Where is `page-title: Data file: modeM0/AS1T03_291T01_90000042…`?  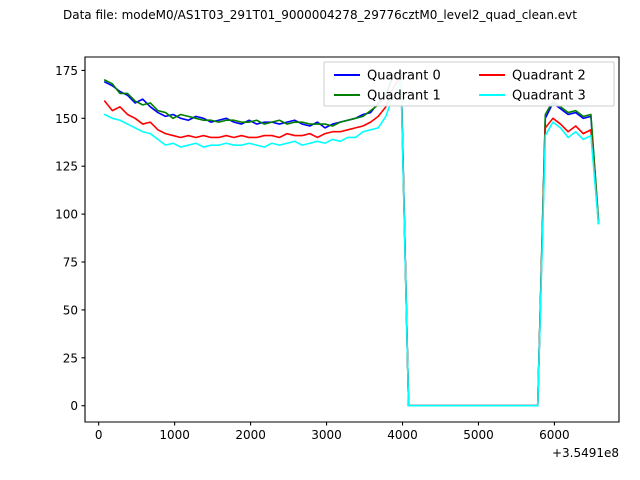 page-title: Data file: modeM0/AS1T03_291T01_90000042… is located at coordinates (320, 15).